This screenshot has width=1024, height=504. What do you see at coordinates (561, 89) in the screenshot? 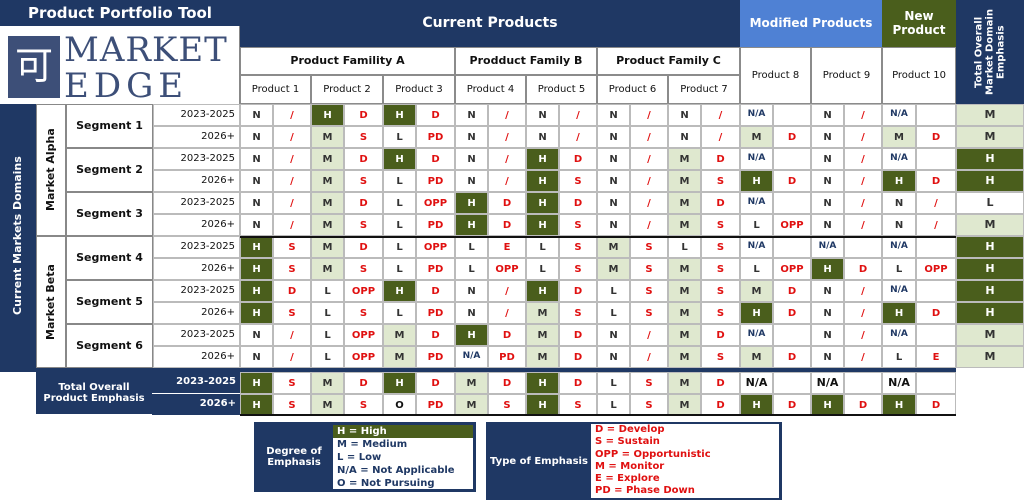
I see `product-header: Product 5` at bounding box center [561, 89].